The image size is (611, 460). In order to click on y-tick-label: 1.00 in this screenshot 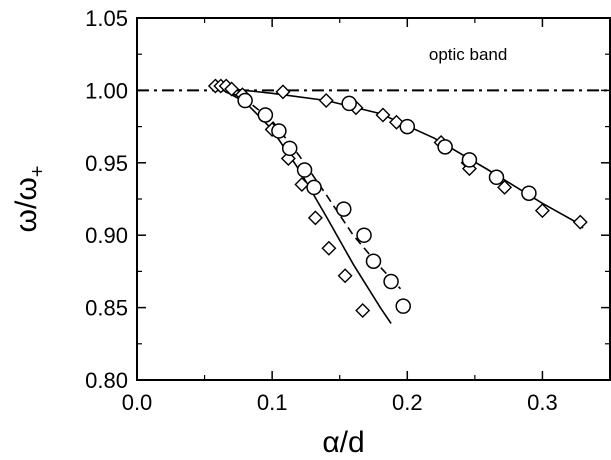, I will do `click(106, 90)`.